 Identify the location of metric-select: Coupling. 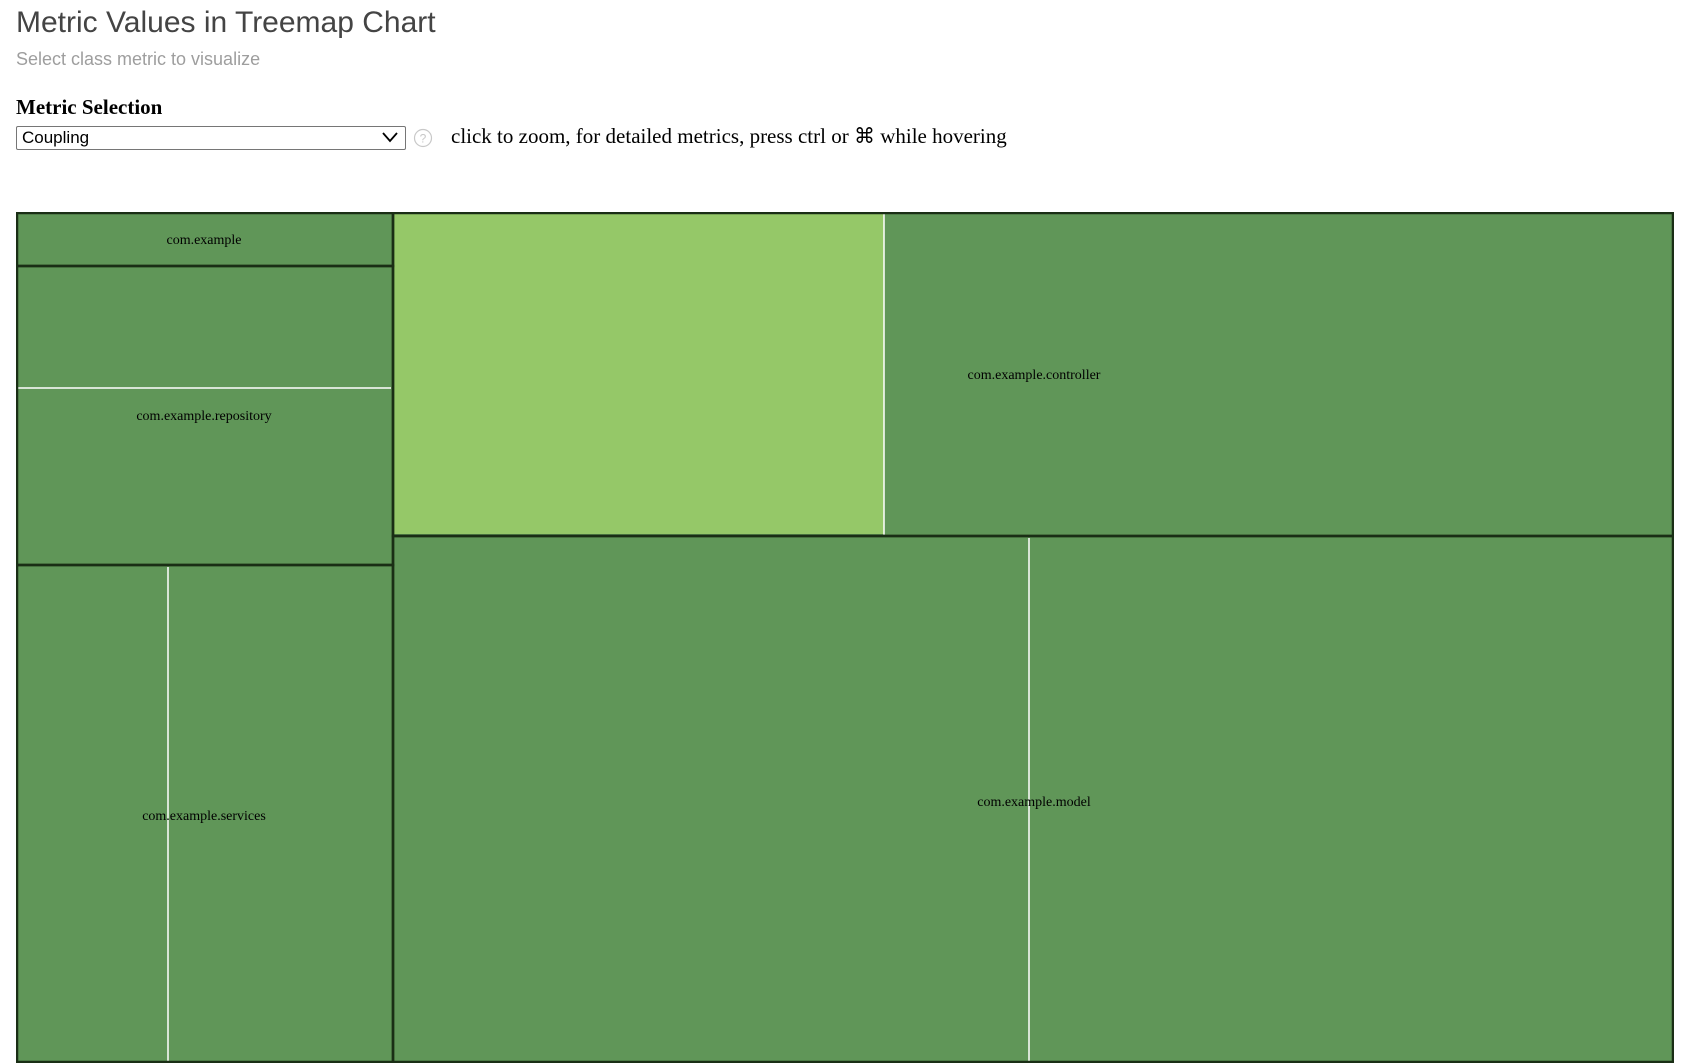
(211, 138).